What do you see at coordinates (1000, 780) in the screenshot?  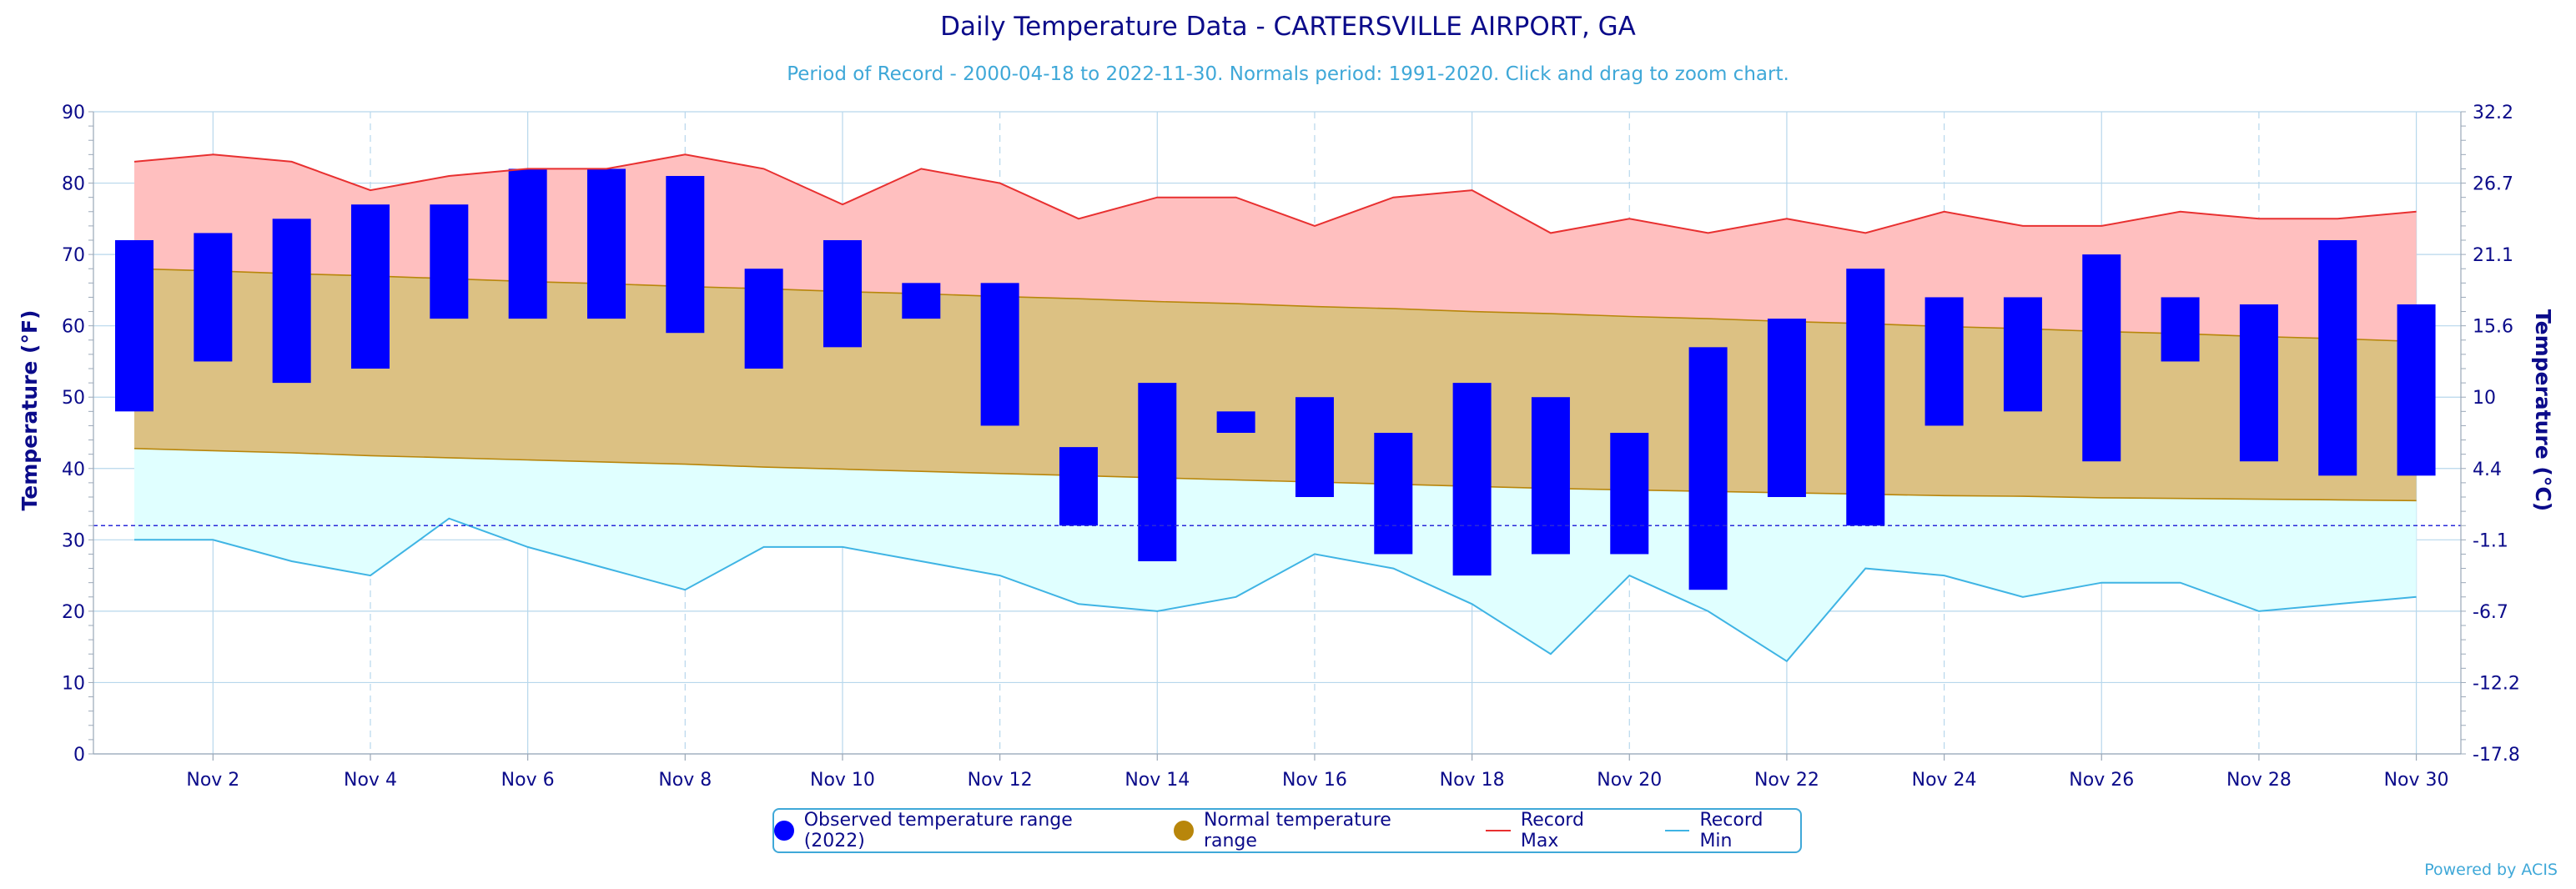 I see `x-tick-label: Nov 12` at bounding box center [1000, 780].